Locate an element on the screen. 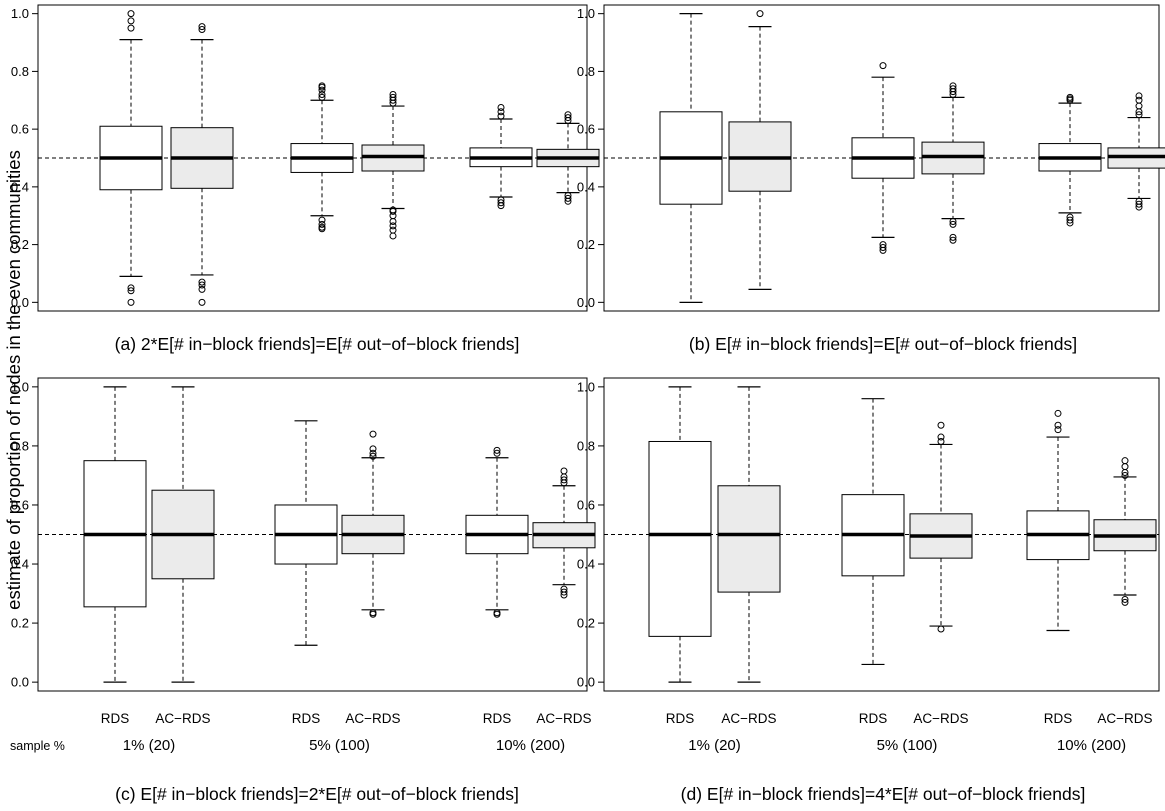 This screenshot has width=1165, height=811. sample-size-label: 1% (20) is located at coordinates (714, 745).